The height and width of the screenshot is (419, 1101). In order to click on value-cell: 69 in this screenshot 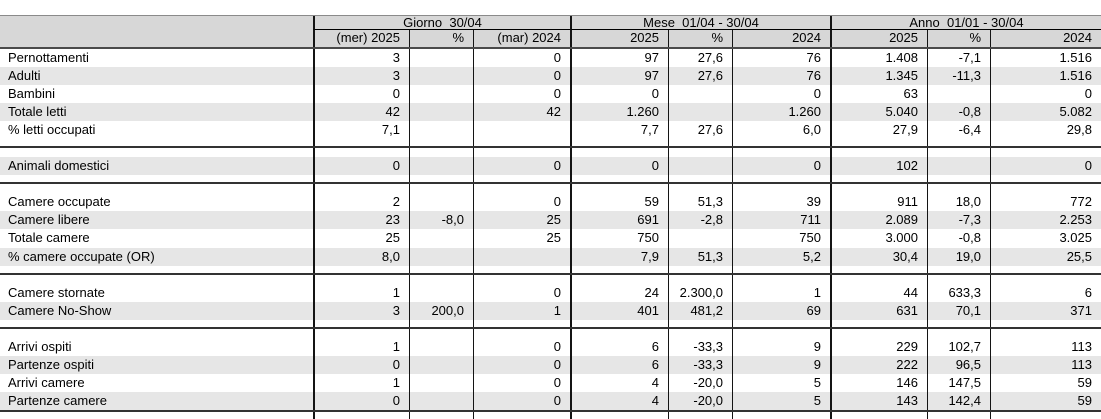, I will do `click(781, 310)`.